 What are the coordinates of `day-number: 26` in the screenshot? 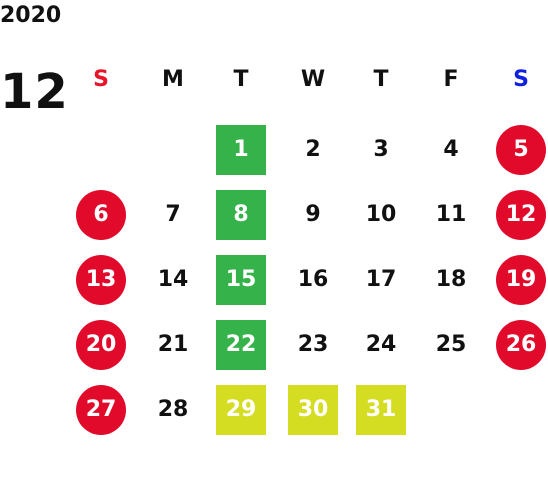 It's located at (521, 344).